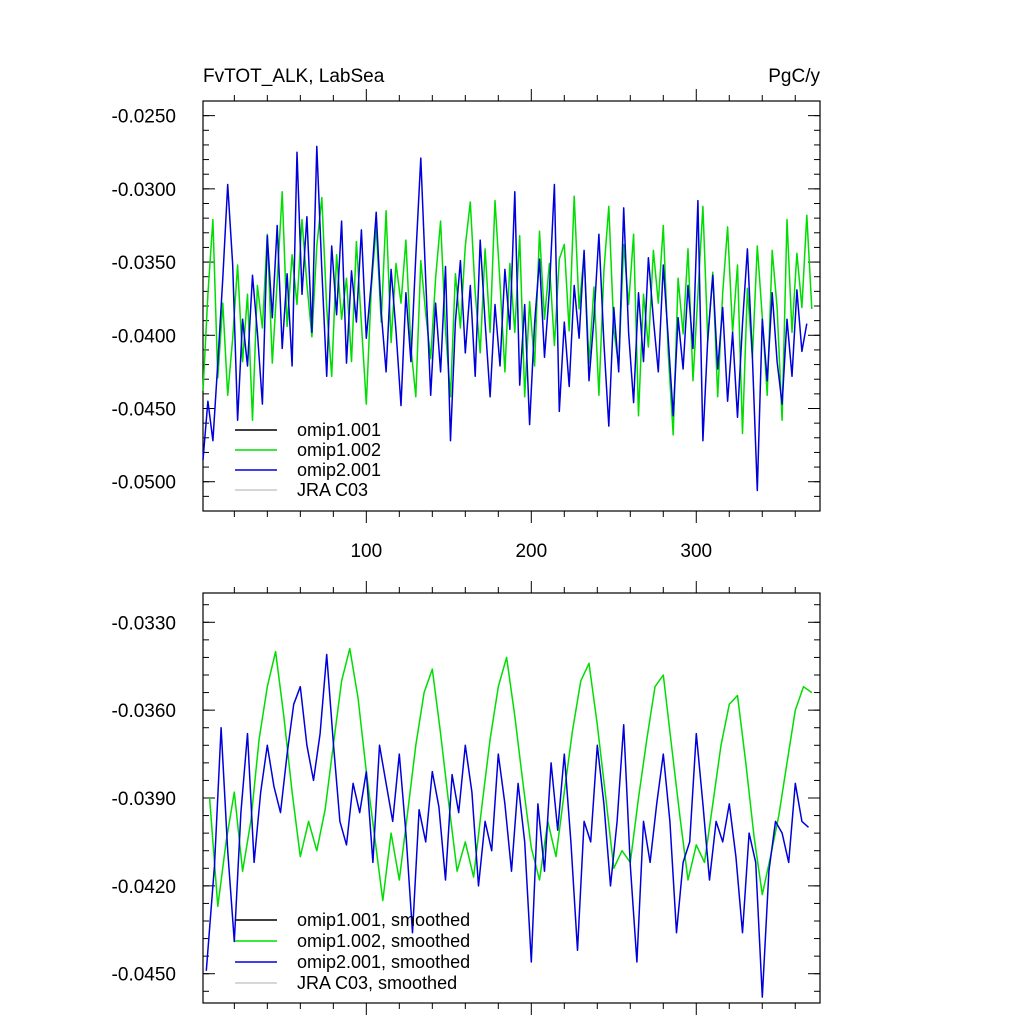  What do you see at coordinates (144, 483) in the screenshot?
I see `y-tick-label: -0.0500` at bounding box center [144, 483].